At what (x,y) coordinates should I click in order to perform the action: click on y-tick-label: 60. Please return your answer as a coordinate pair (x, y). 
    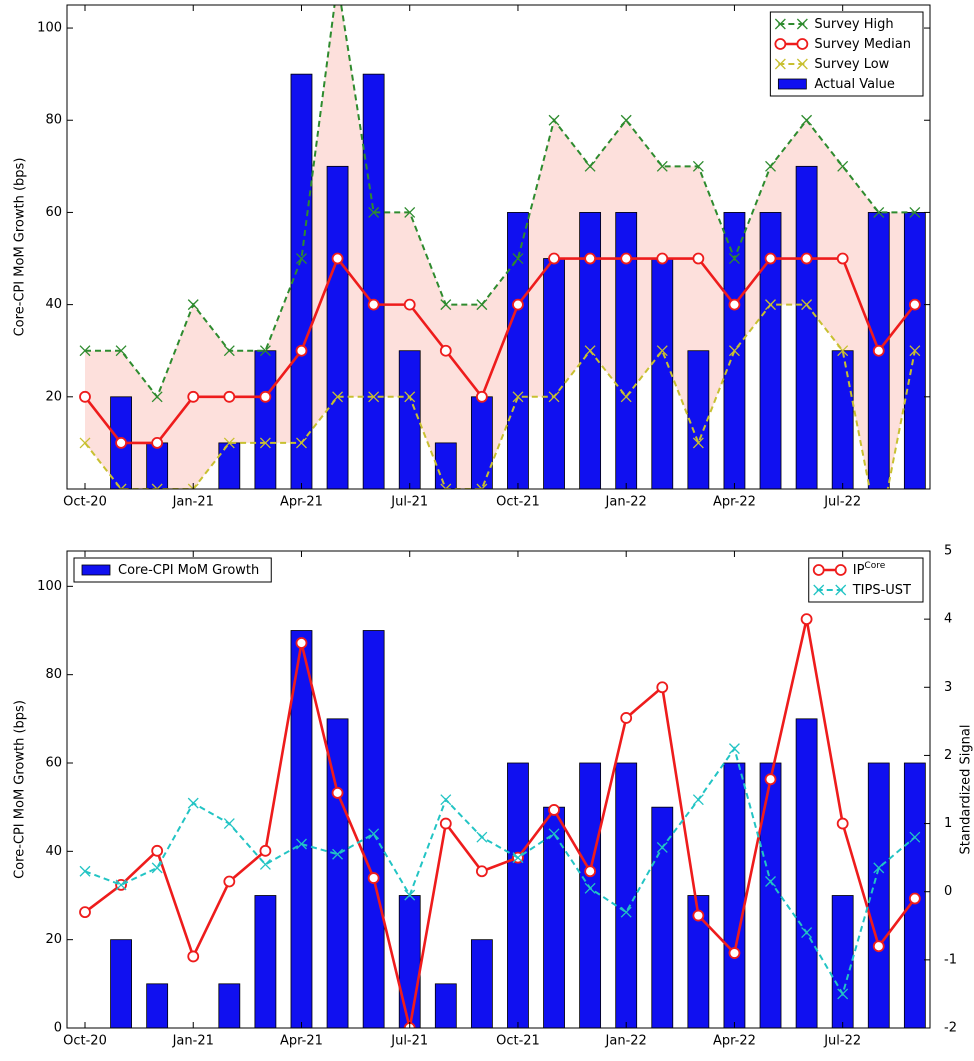
    Looking at the image, I should click on (53, 763).